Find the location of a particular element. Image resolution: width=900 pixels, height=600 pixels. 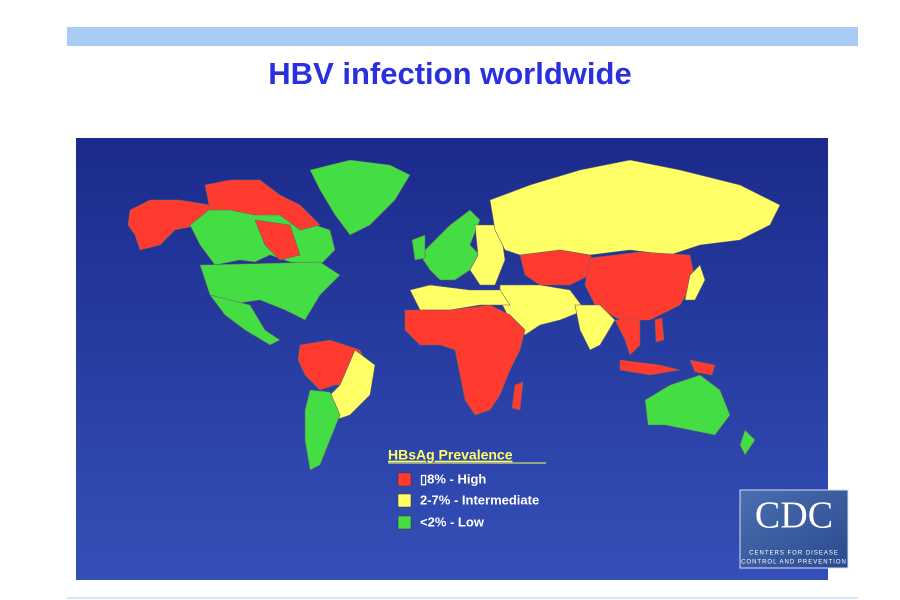

legend-title: HBsAg Prevalence is located at coordinates (450, 455).